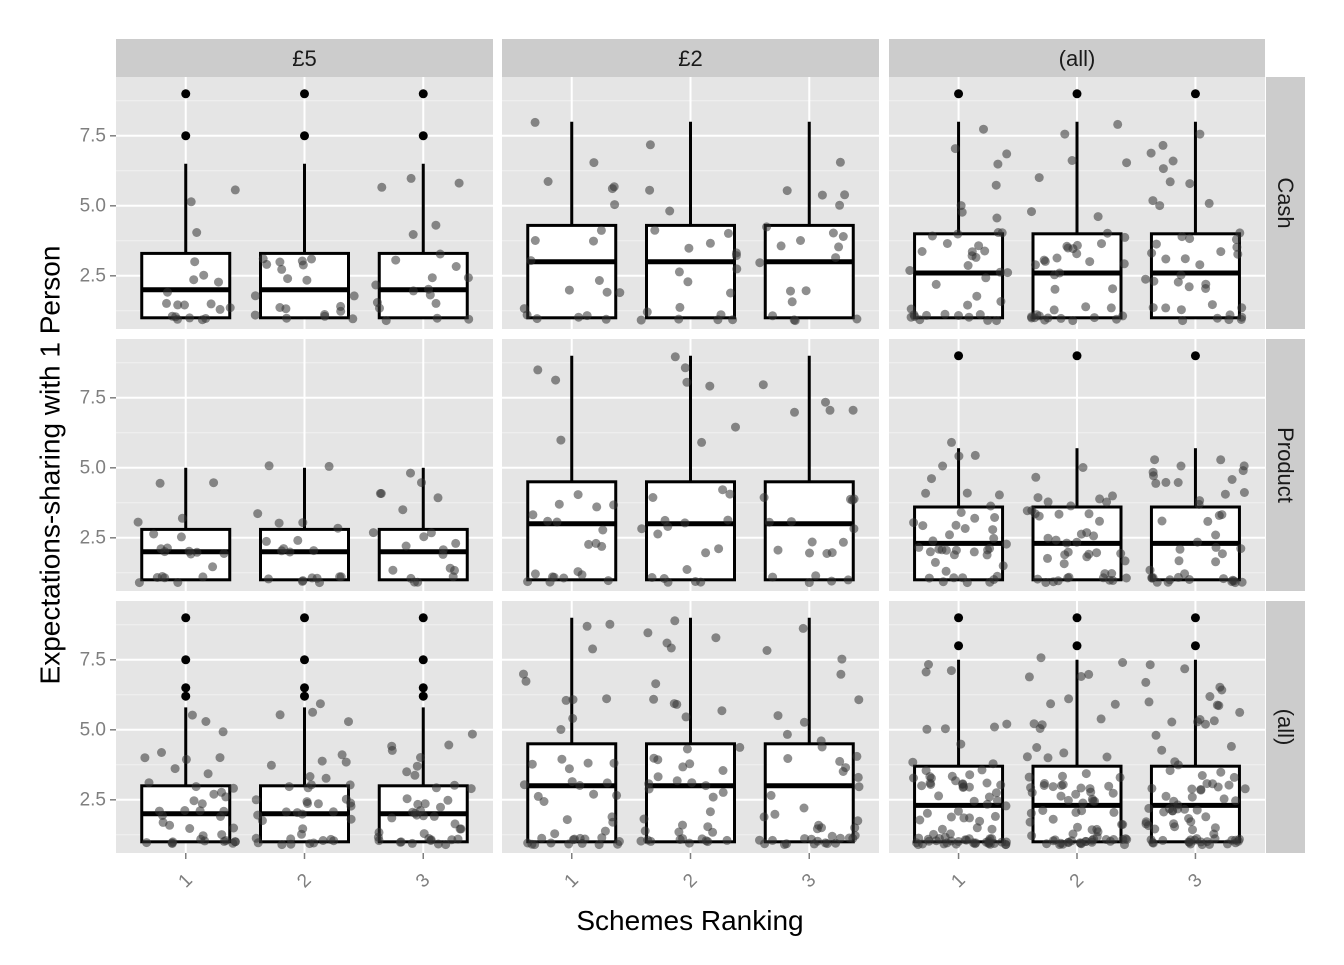  I want to click on x-tick-label: 3, so click(809, 881).